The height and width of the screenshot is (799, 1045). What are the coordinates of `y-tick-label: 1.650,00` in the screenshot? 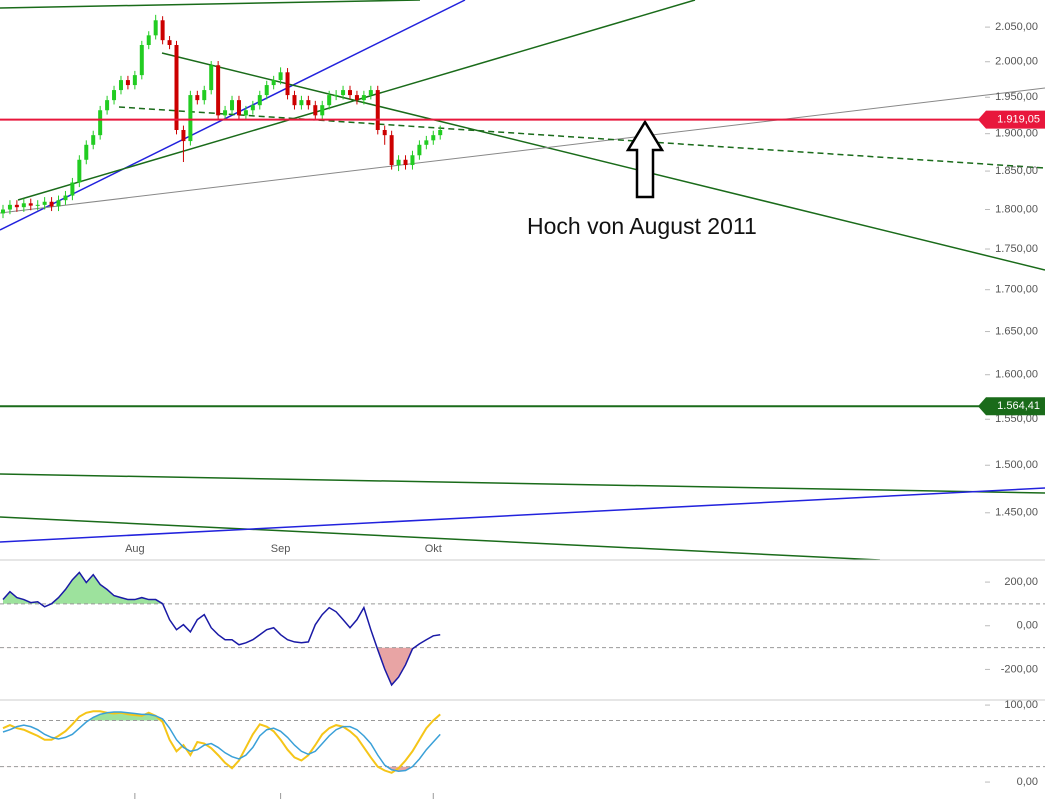 It's located at (1016, 331).